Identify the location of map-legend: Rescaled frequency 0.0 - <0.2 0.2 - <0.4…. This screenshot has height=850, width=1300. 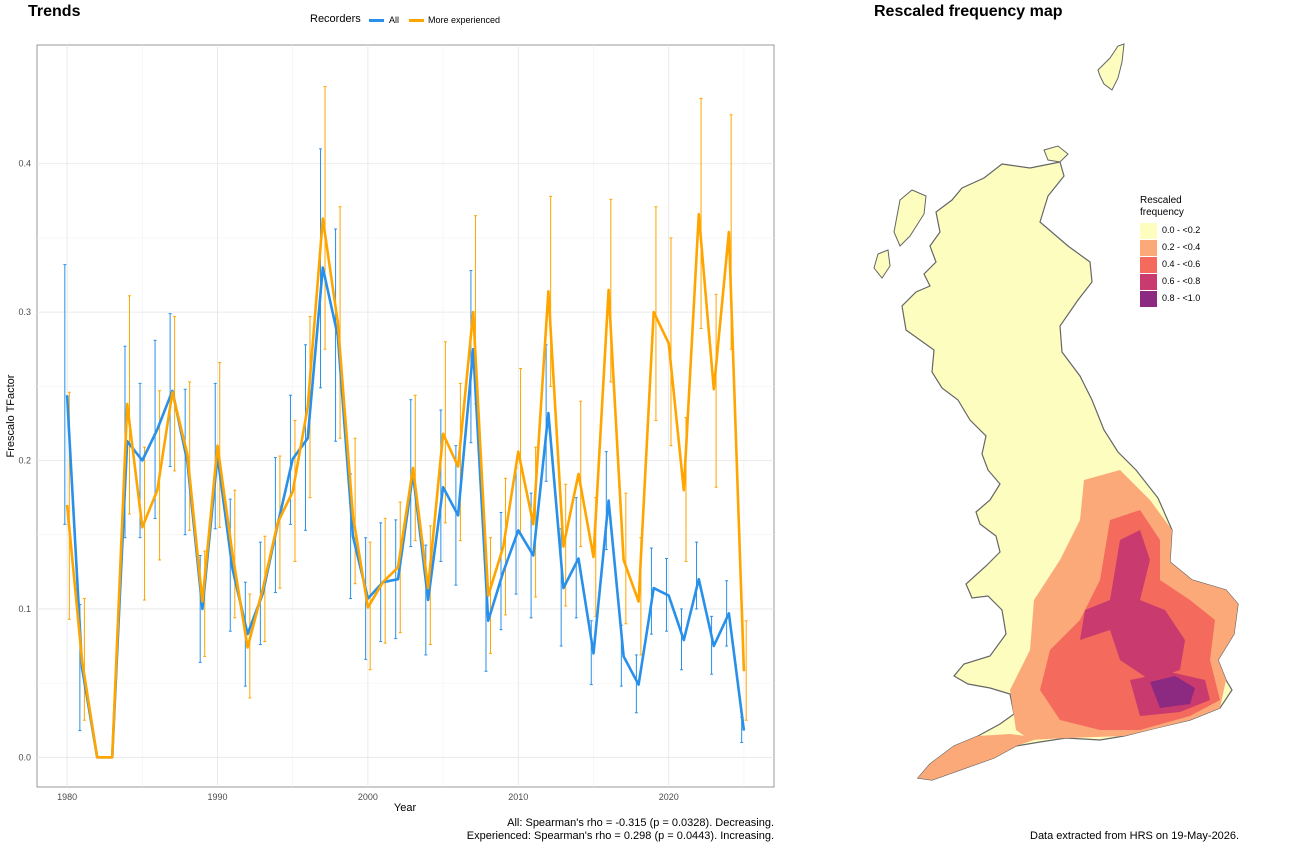
(1195, 255).